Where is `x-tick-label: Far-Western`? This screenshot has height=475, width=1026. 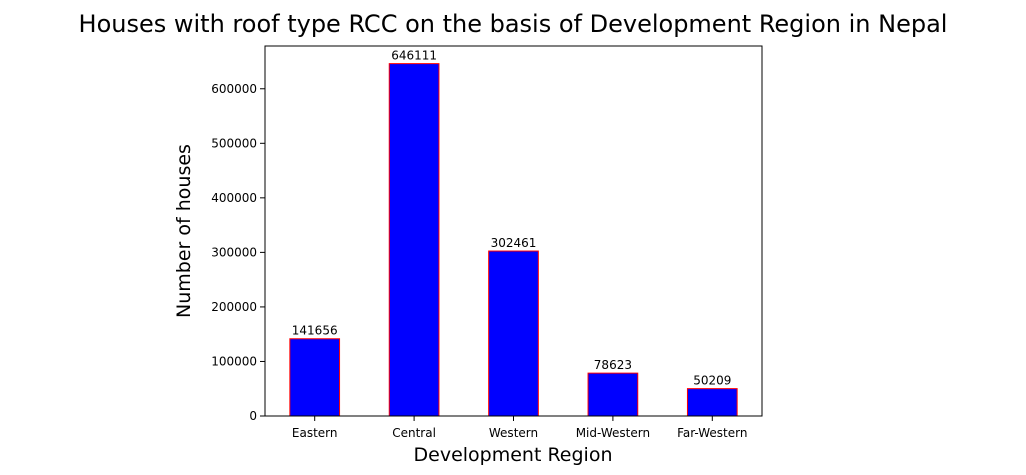
x-tick-label: Far-Western is located at coordinates (712, 433).